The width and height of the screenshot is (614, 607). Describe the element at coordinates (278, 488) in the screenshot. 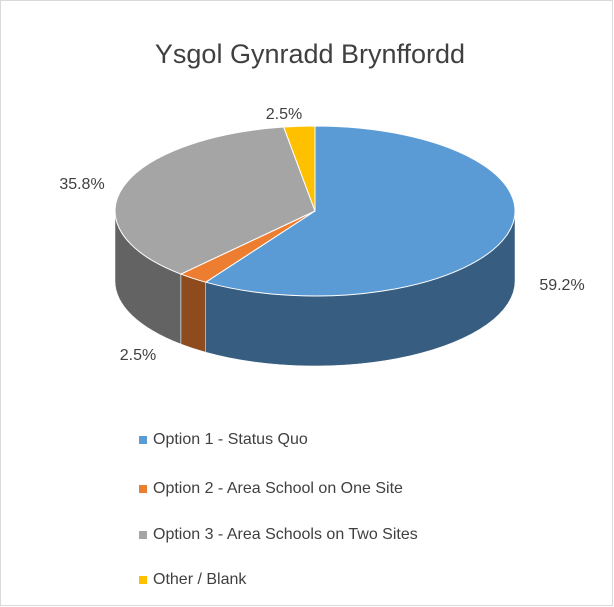

I see `legend-label: Option 2 - Area School on One Site` at that location.